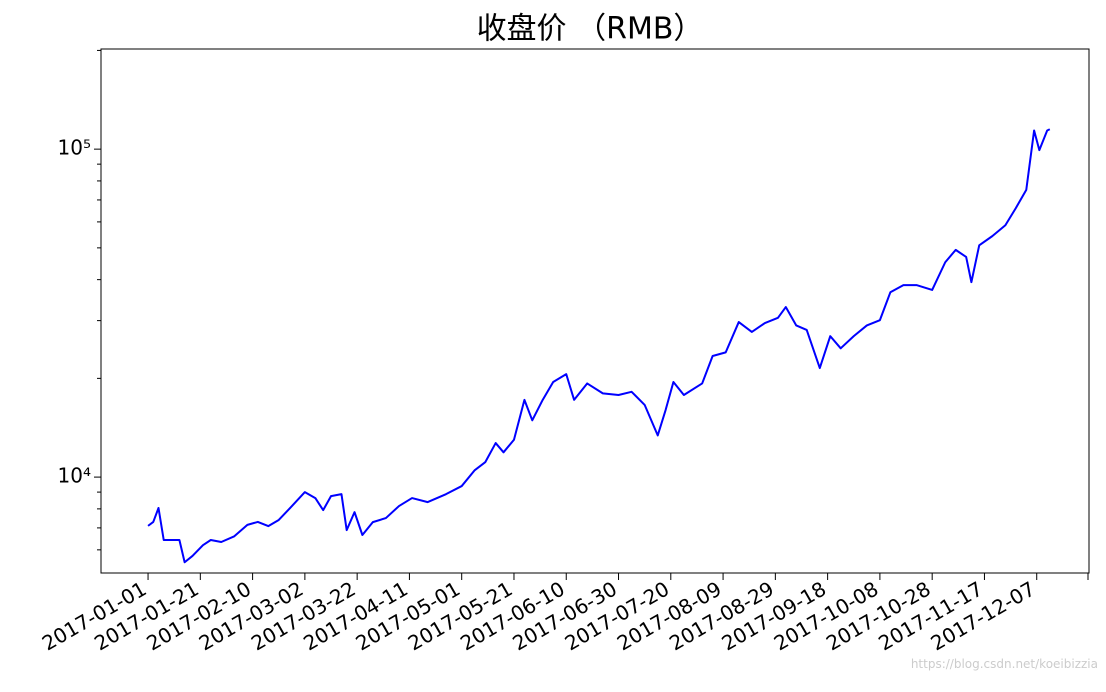 The height and width of the screenshot is (692, 1106). Describe the element at coordinates (74, 148) in the screenshot. I see `y-tick-label: 10⁵` at that location.